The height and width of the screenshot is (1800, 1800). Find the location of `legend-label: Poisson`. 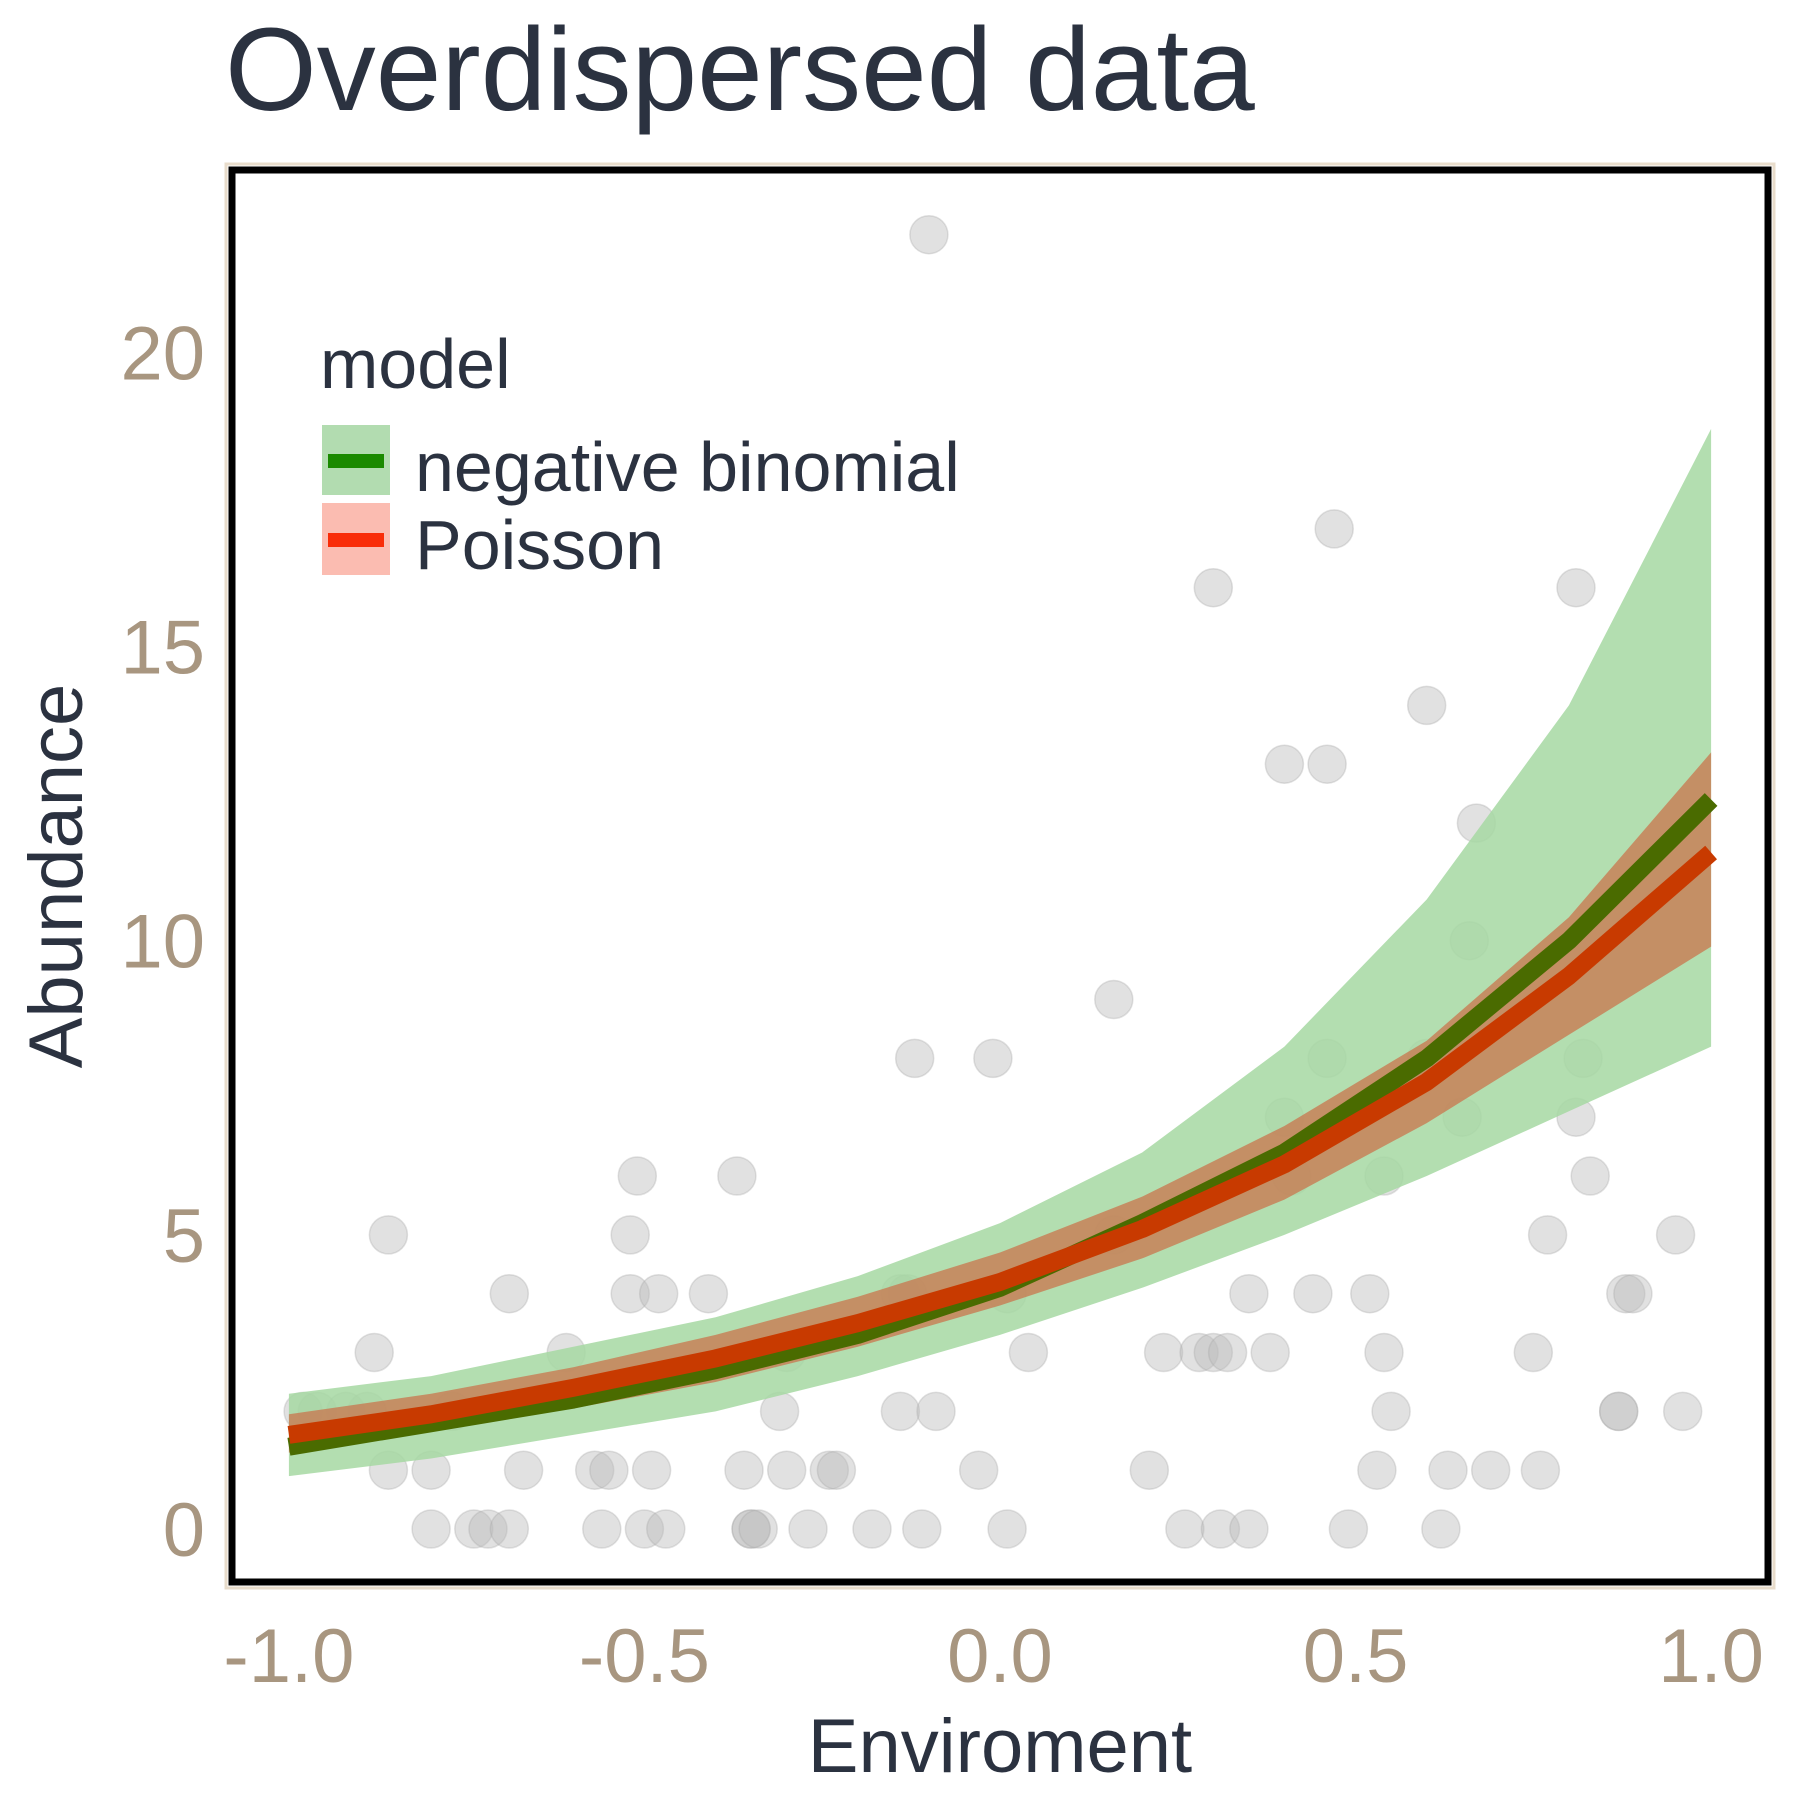

legend-label: Poisson is located at coordinates (539, 545).